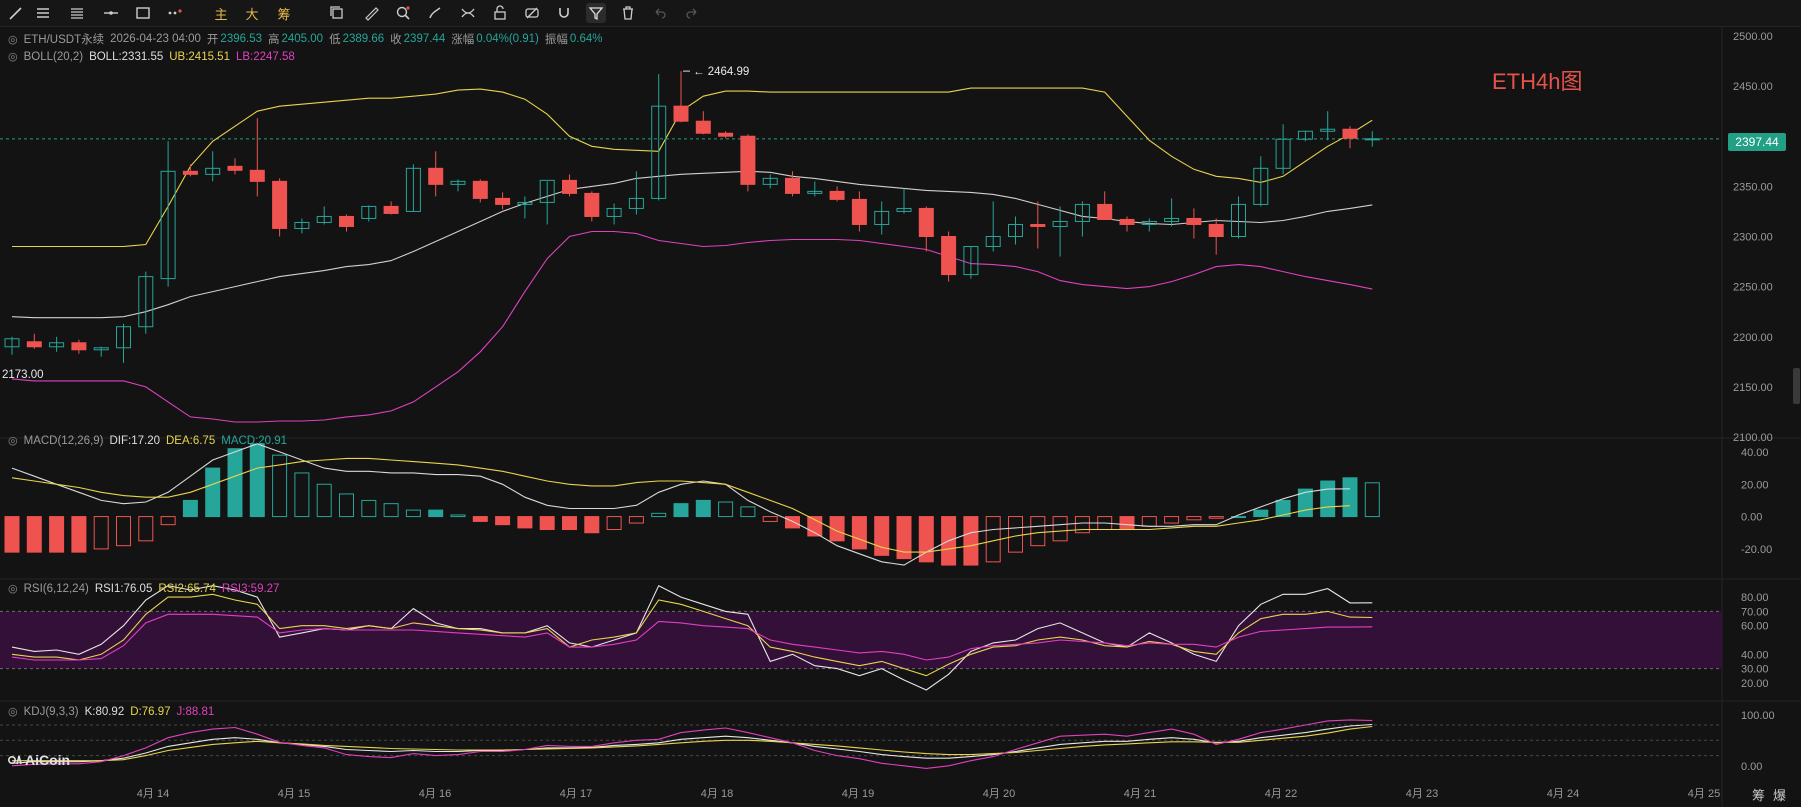 Image resolution: width=1801 pixels, height=807 pixels. I want to click on rsi-name: RSI(6,12,24), so click(56, 588).